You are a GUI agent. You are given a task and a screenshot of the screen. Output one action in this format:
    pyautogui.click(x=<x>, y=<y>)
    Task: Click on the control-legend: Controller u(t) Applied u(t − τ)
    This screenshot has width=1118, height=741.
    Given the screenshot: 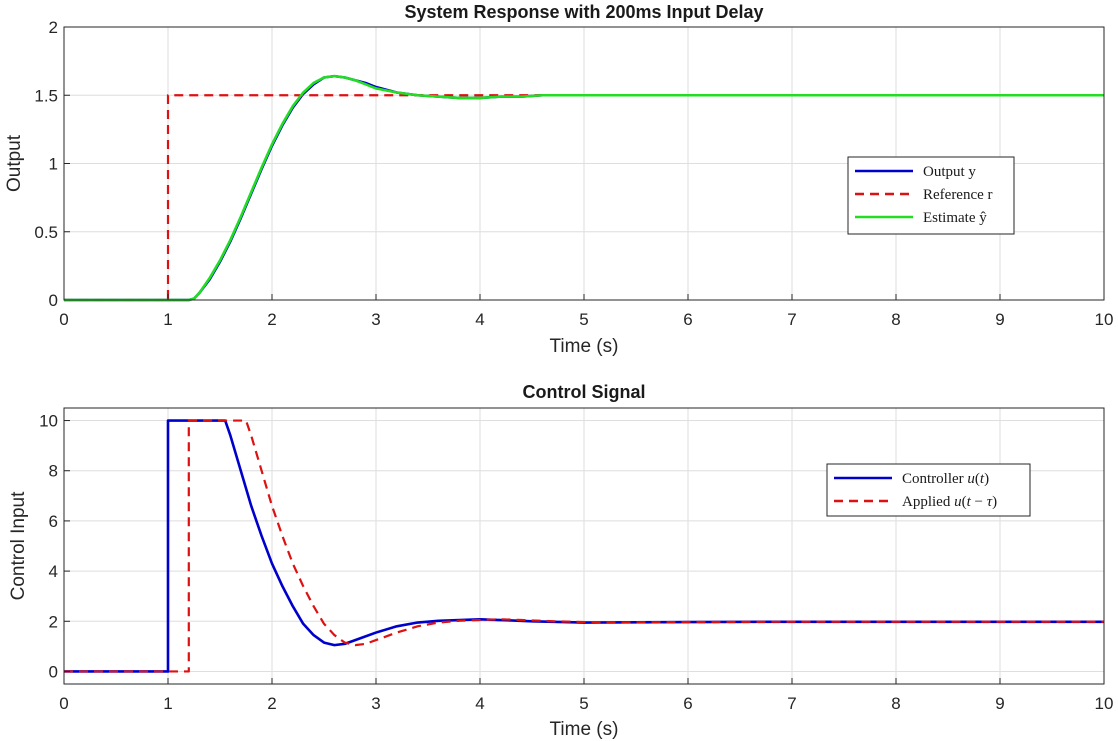 What is the action you would take?
    pyautogui.click(x=928, y=490)
    